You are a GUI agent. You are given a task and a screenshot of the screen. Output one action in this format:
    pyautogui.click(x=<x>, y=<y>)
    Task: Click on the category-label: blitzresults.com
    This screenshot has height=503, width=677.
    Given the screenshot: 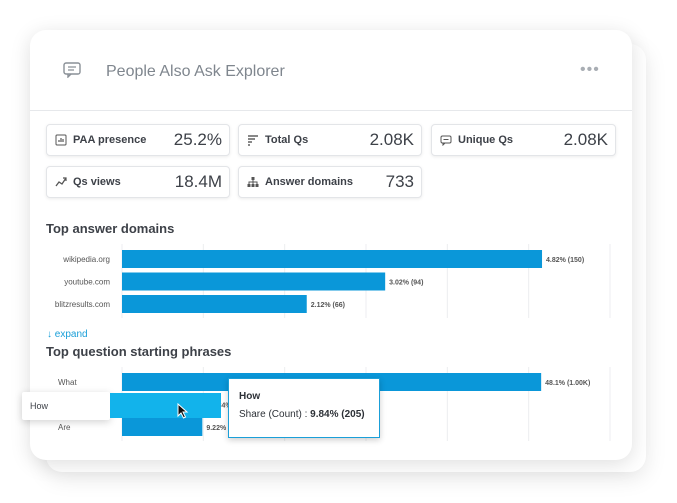 What is the action you would take?
    pyautogui.click(x=82, y=304)
    